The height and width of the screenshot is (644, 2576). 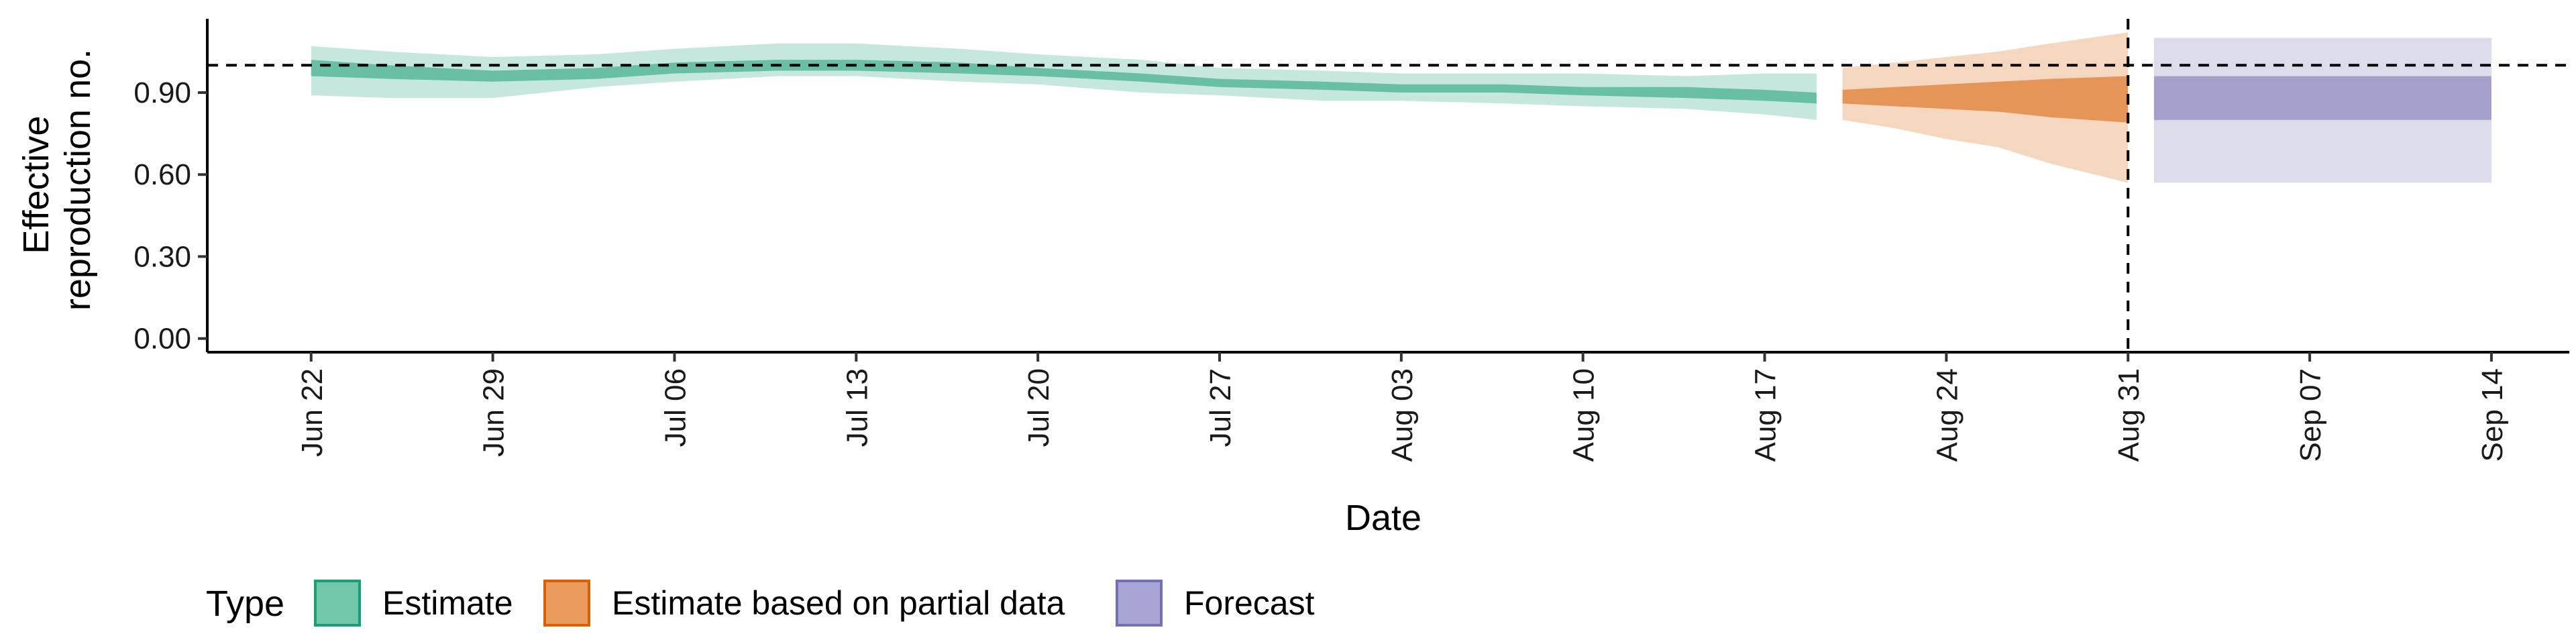 I want to click on legend-key-forecast, so click(x=1139, y=603).